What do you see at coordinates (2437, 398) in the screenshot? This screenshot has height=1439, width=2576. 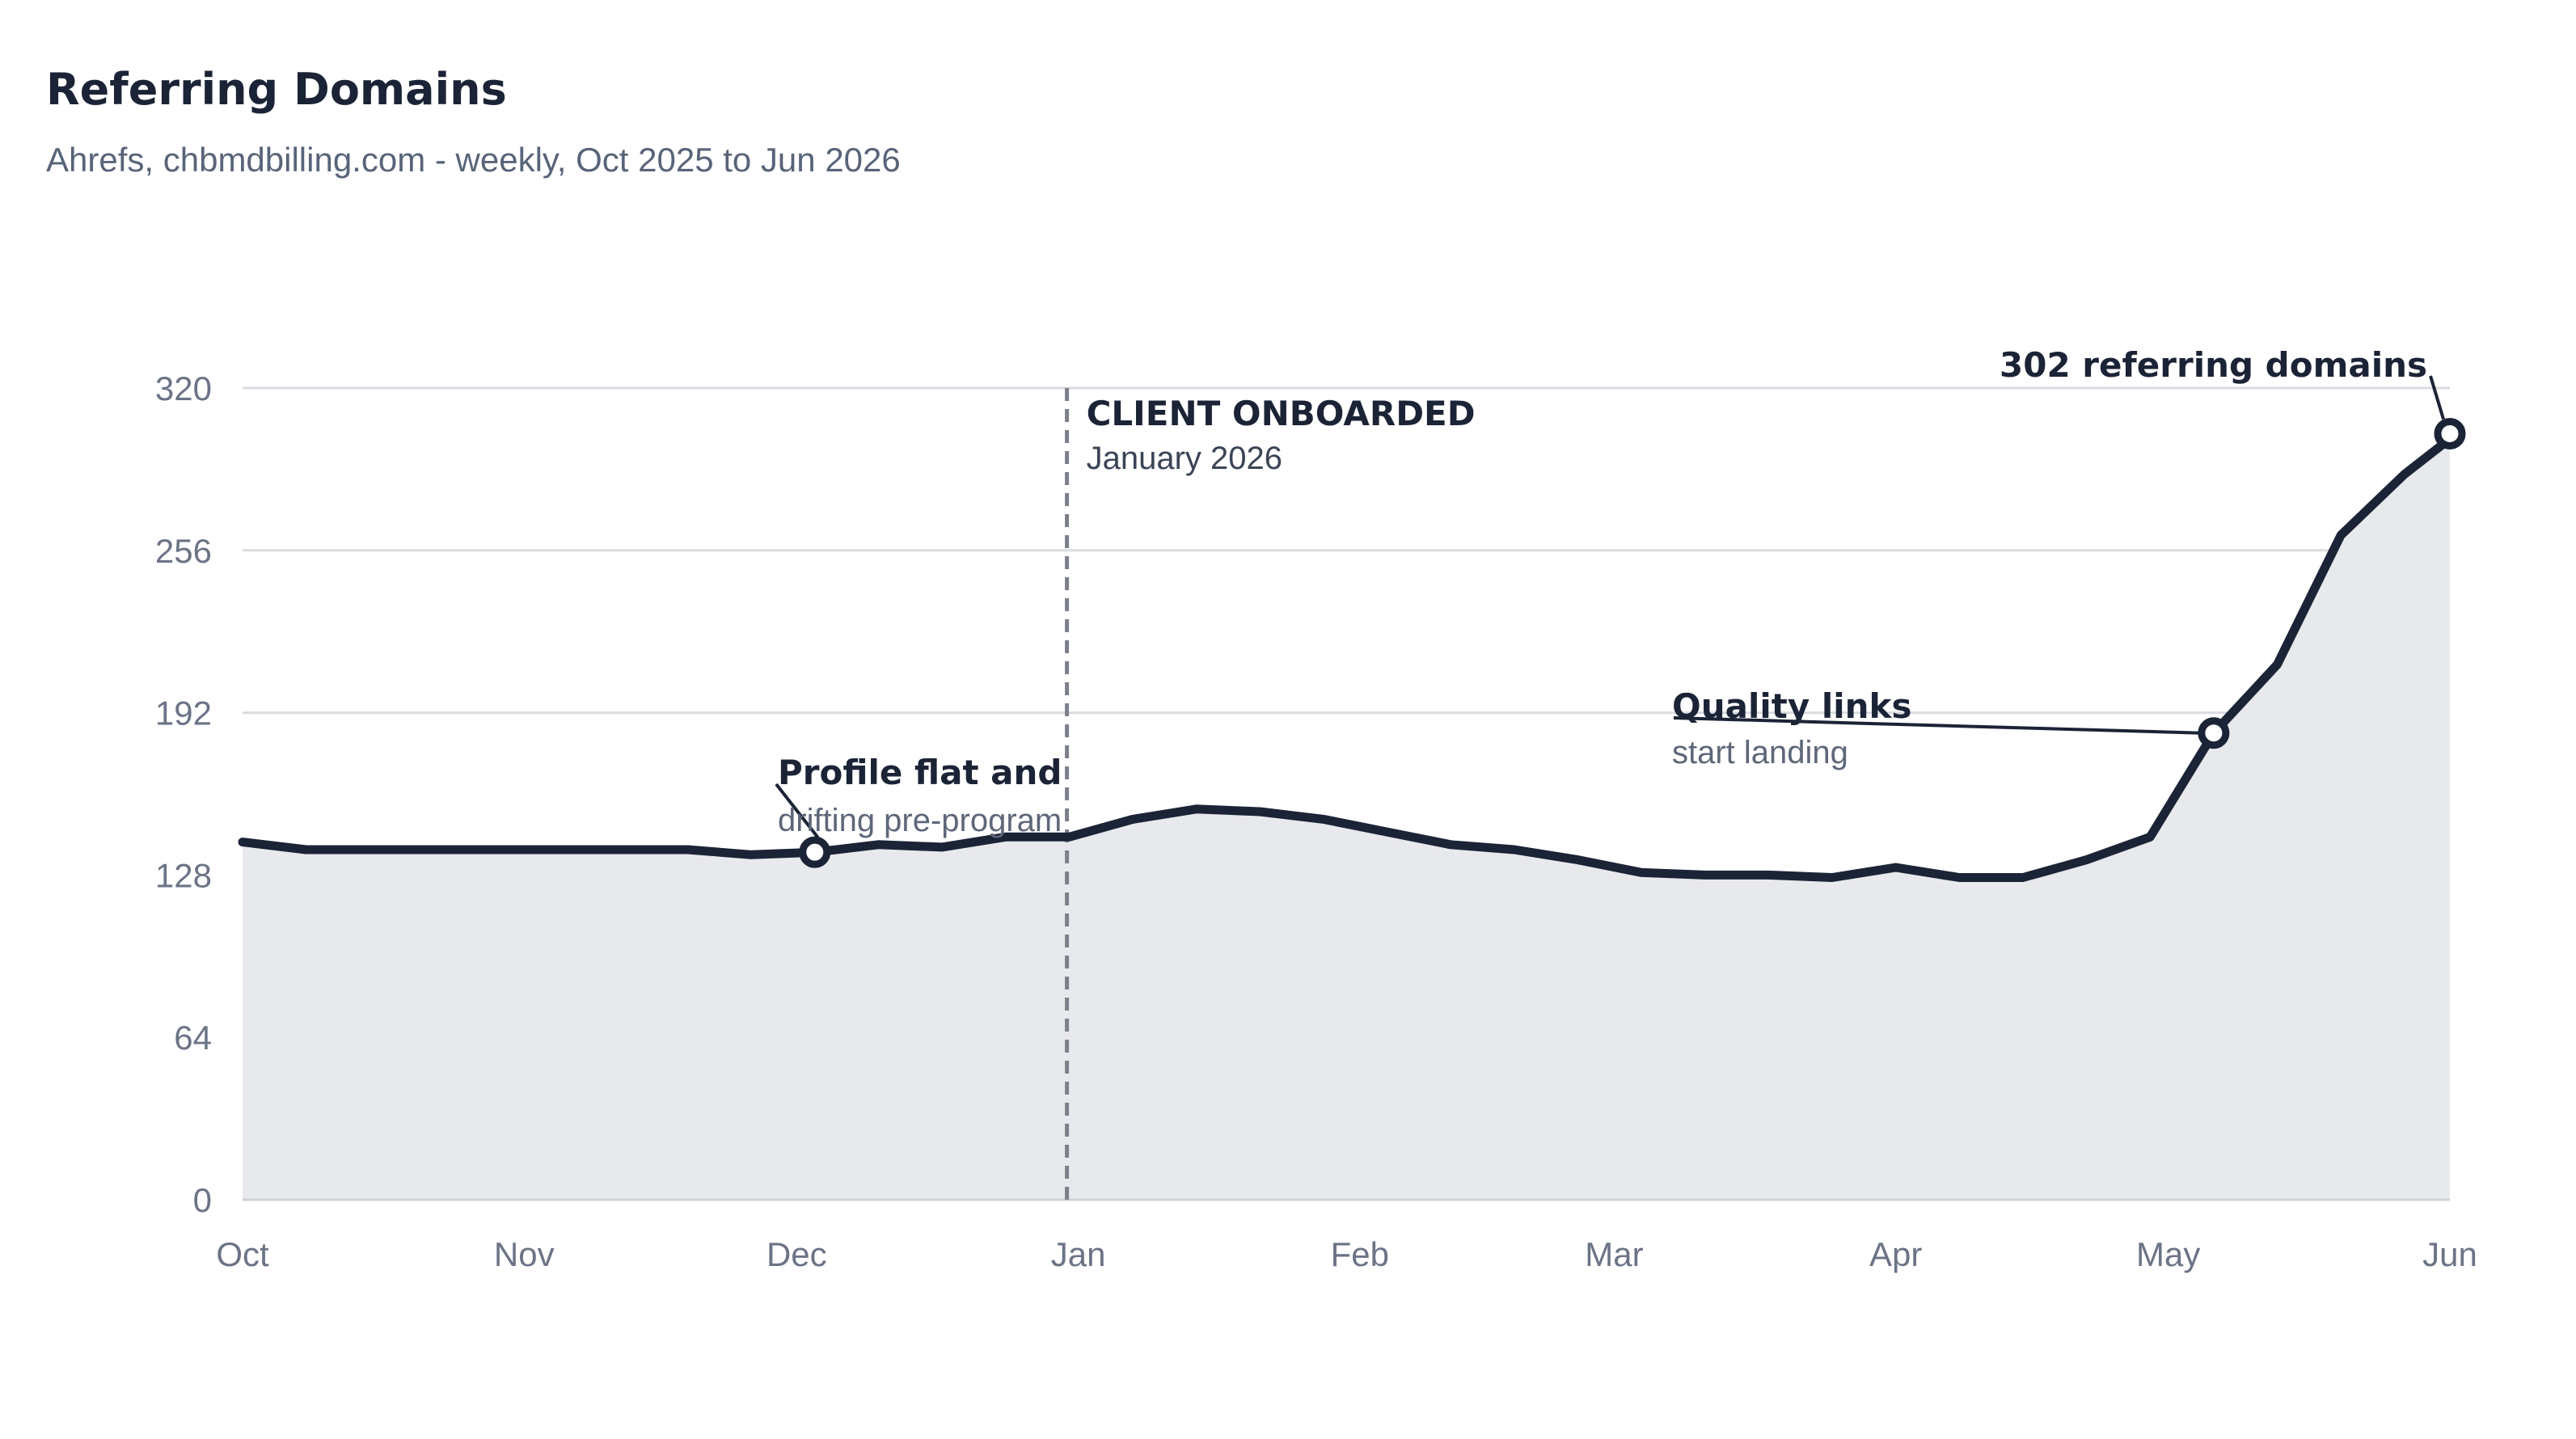 I see `peak-leader-line` at bounding box center [2437, 398].